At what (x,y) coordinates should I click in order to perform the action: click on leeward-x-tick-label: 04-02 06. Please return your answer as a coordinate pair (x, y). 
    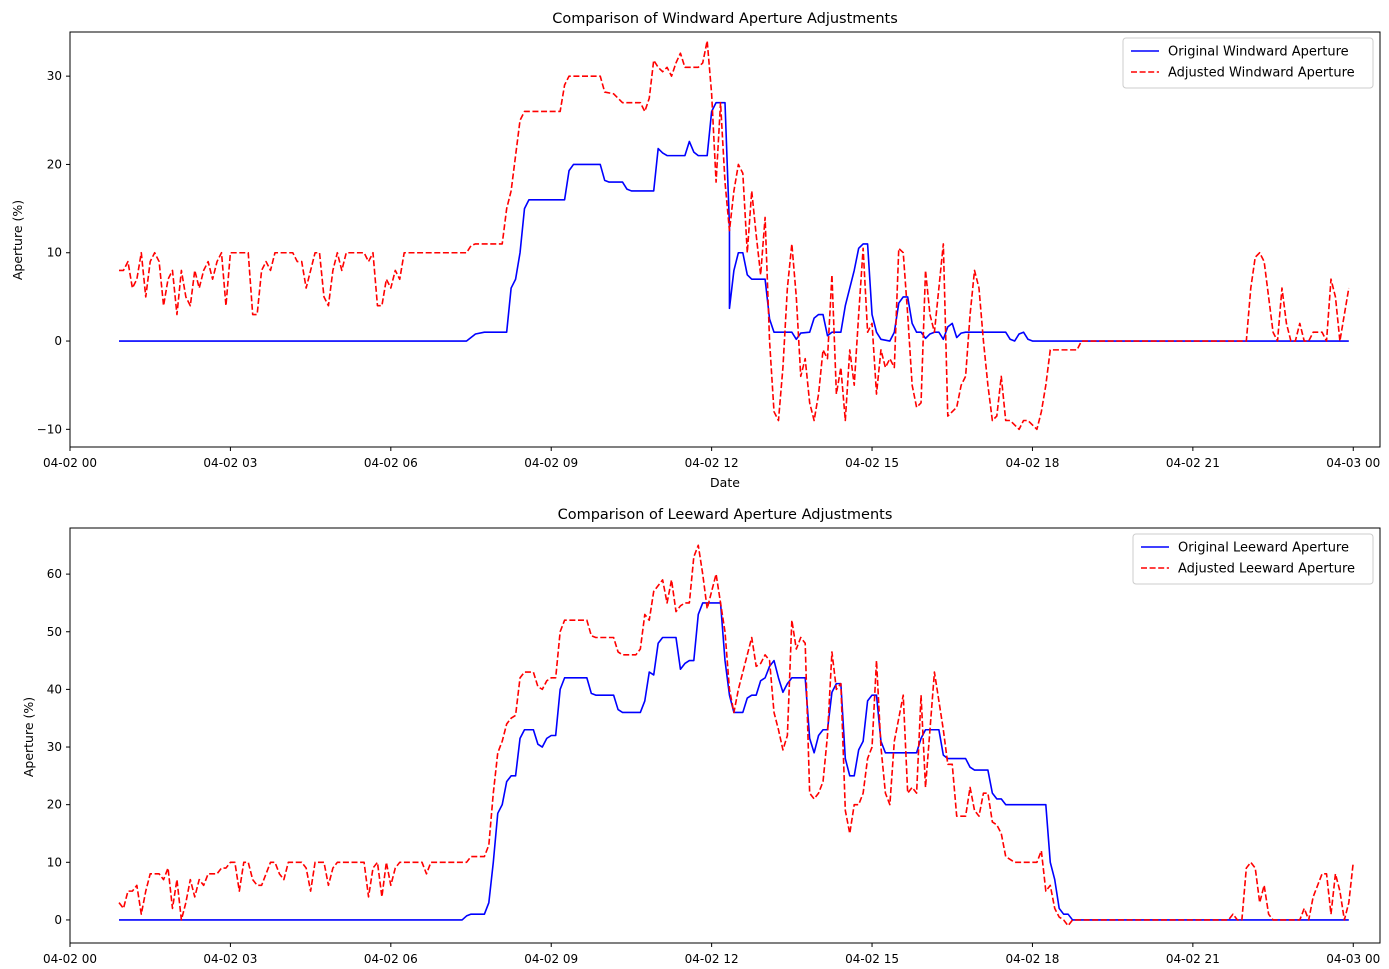
    Looking at the image, I should click on (391, 959).